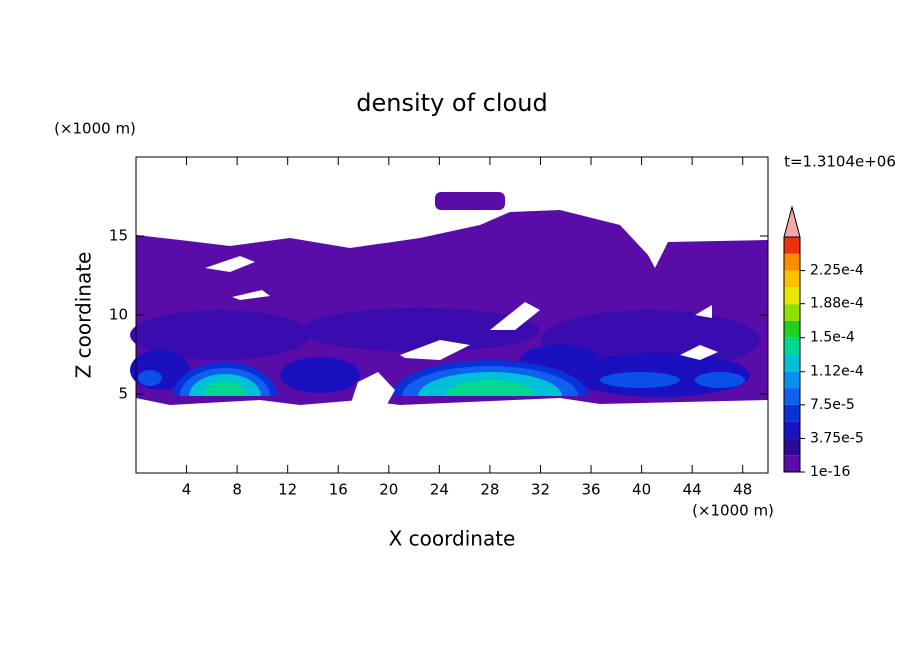  What do you see at coordinates (792, 221) in the screenshot?
I see `colorbar-extend` at bounding box center [792, 221].